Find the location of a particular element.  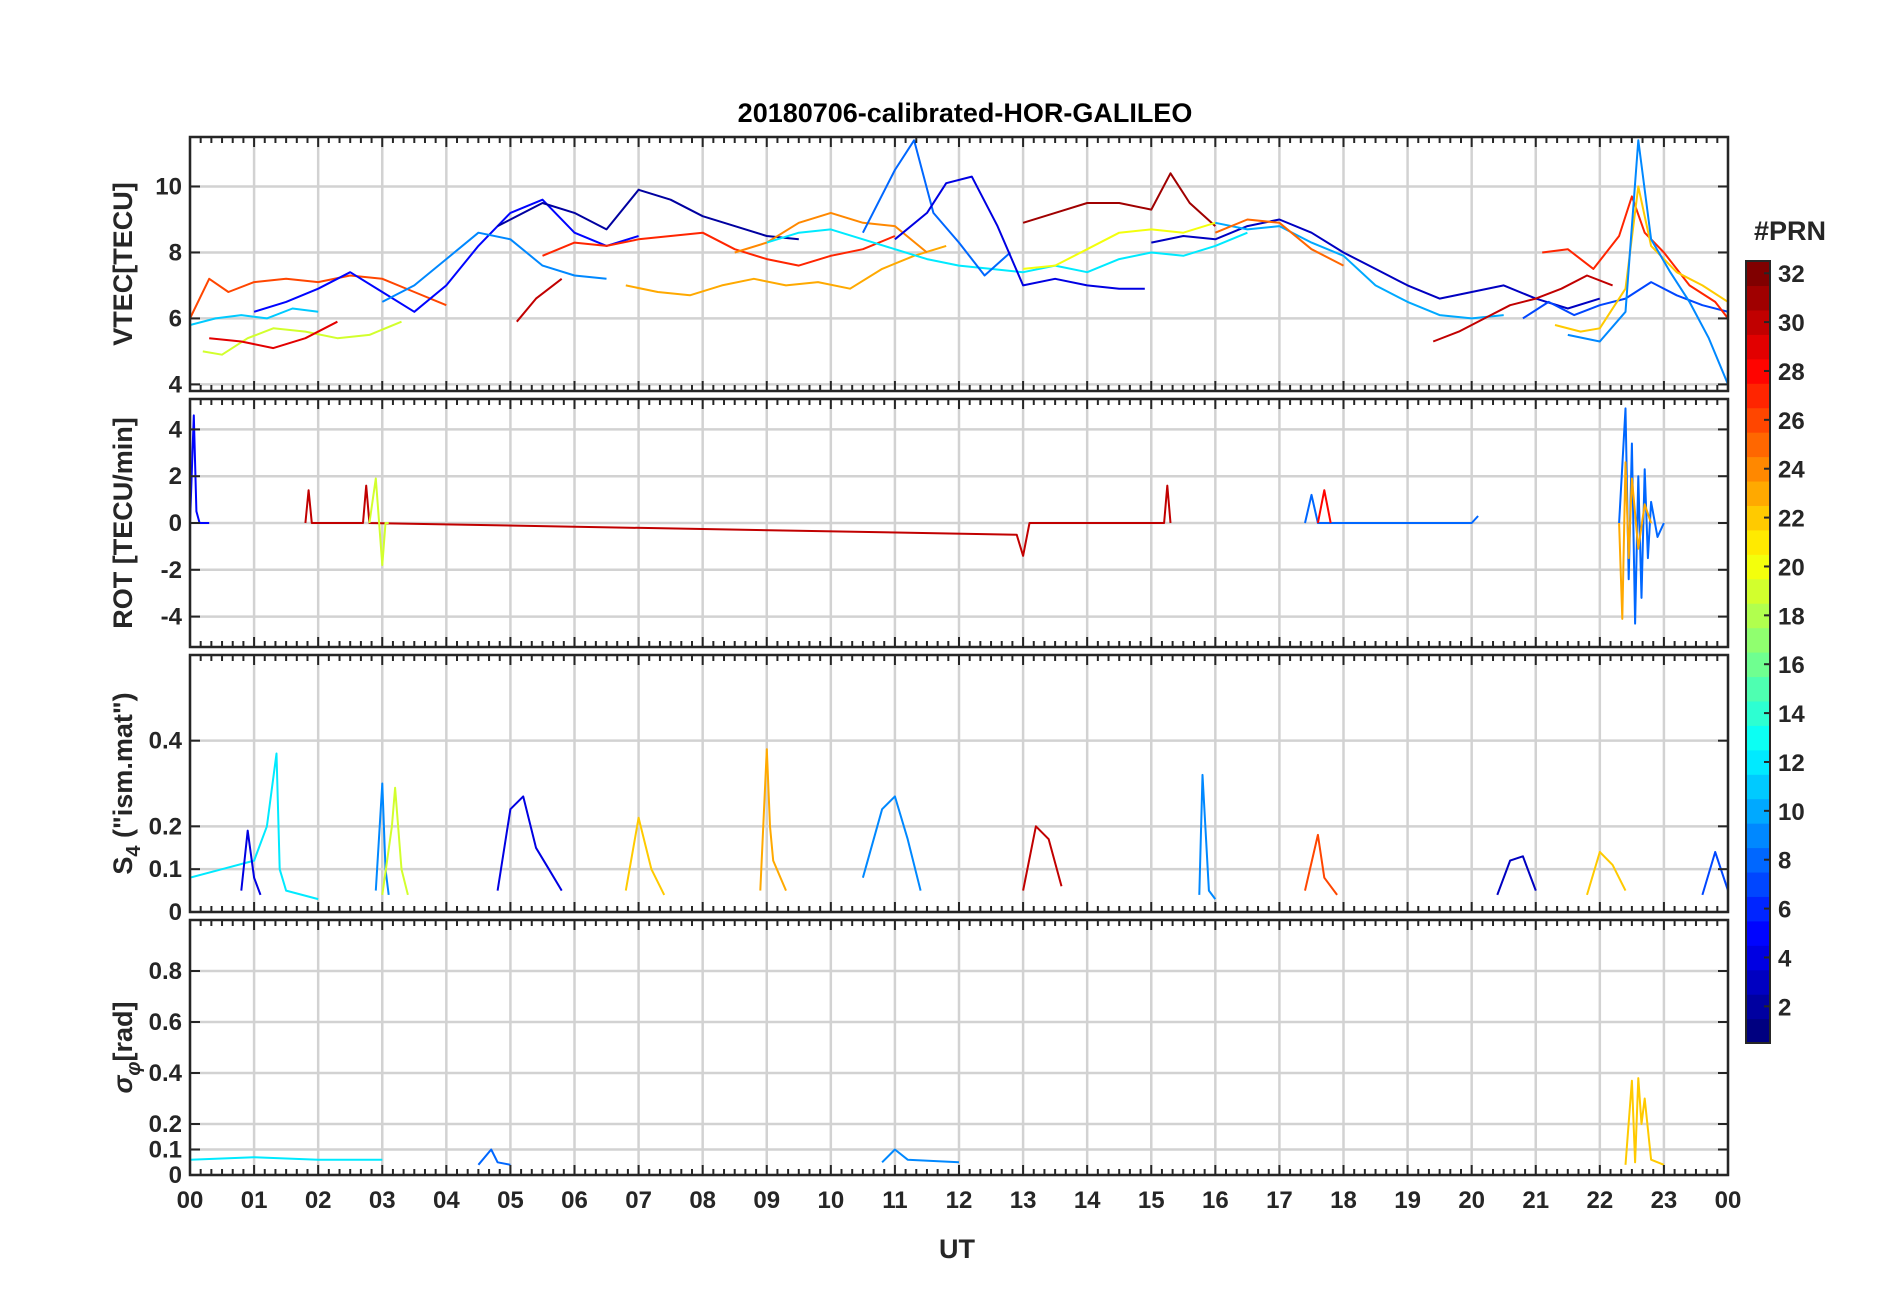

x-tick-label: 05 is located at coordinates (510, 1200).